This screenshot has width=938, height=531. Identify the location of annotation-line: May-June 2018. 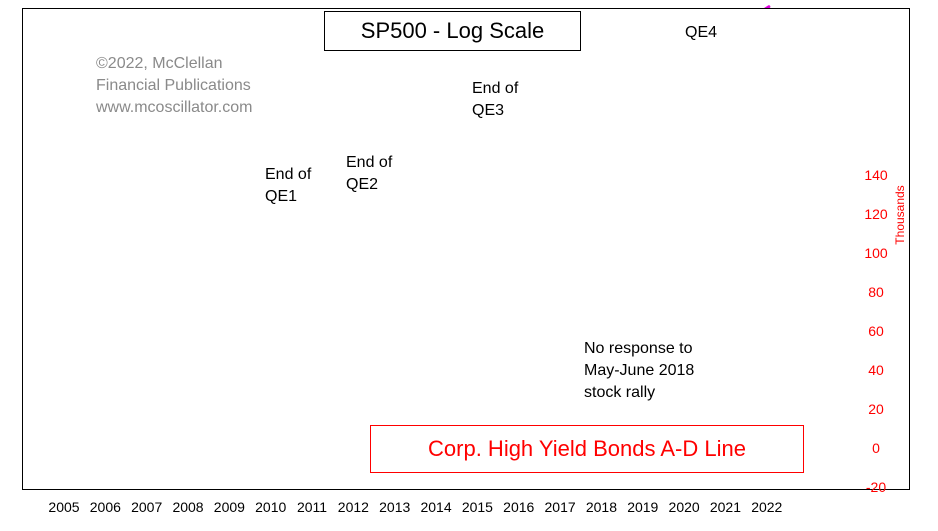
(639, 370).